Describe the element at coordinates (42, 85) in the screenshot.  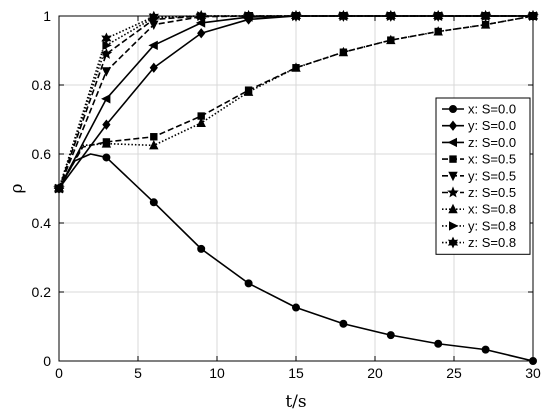
I see `y-tick-label: 0.8` at that location.